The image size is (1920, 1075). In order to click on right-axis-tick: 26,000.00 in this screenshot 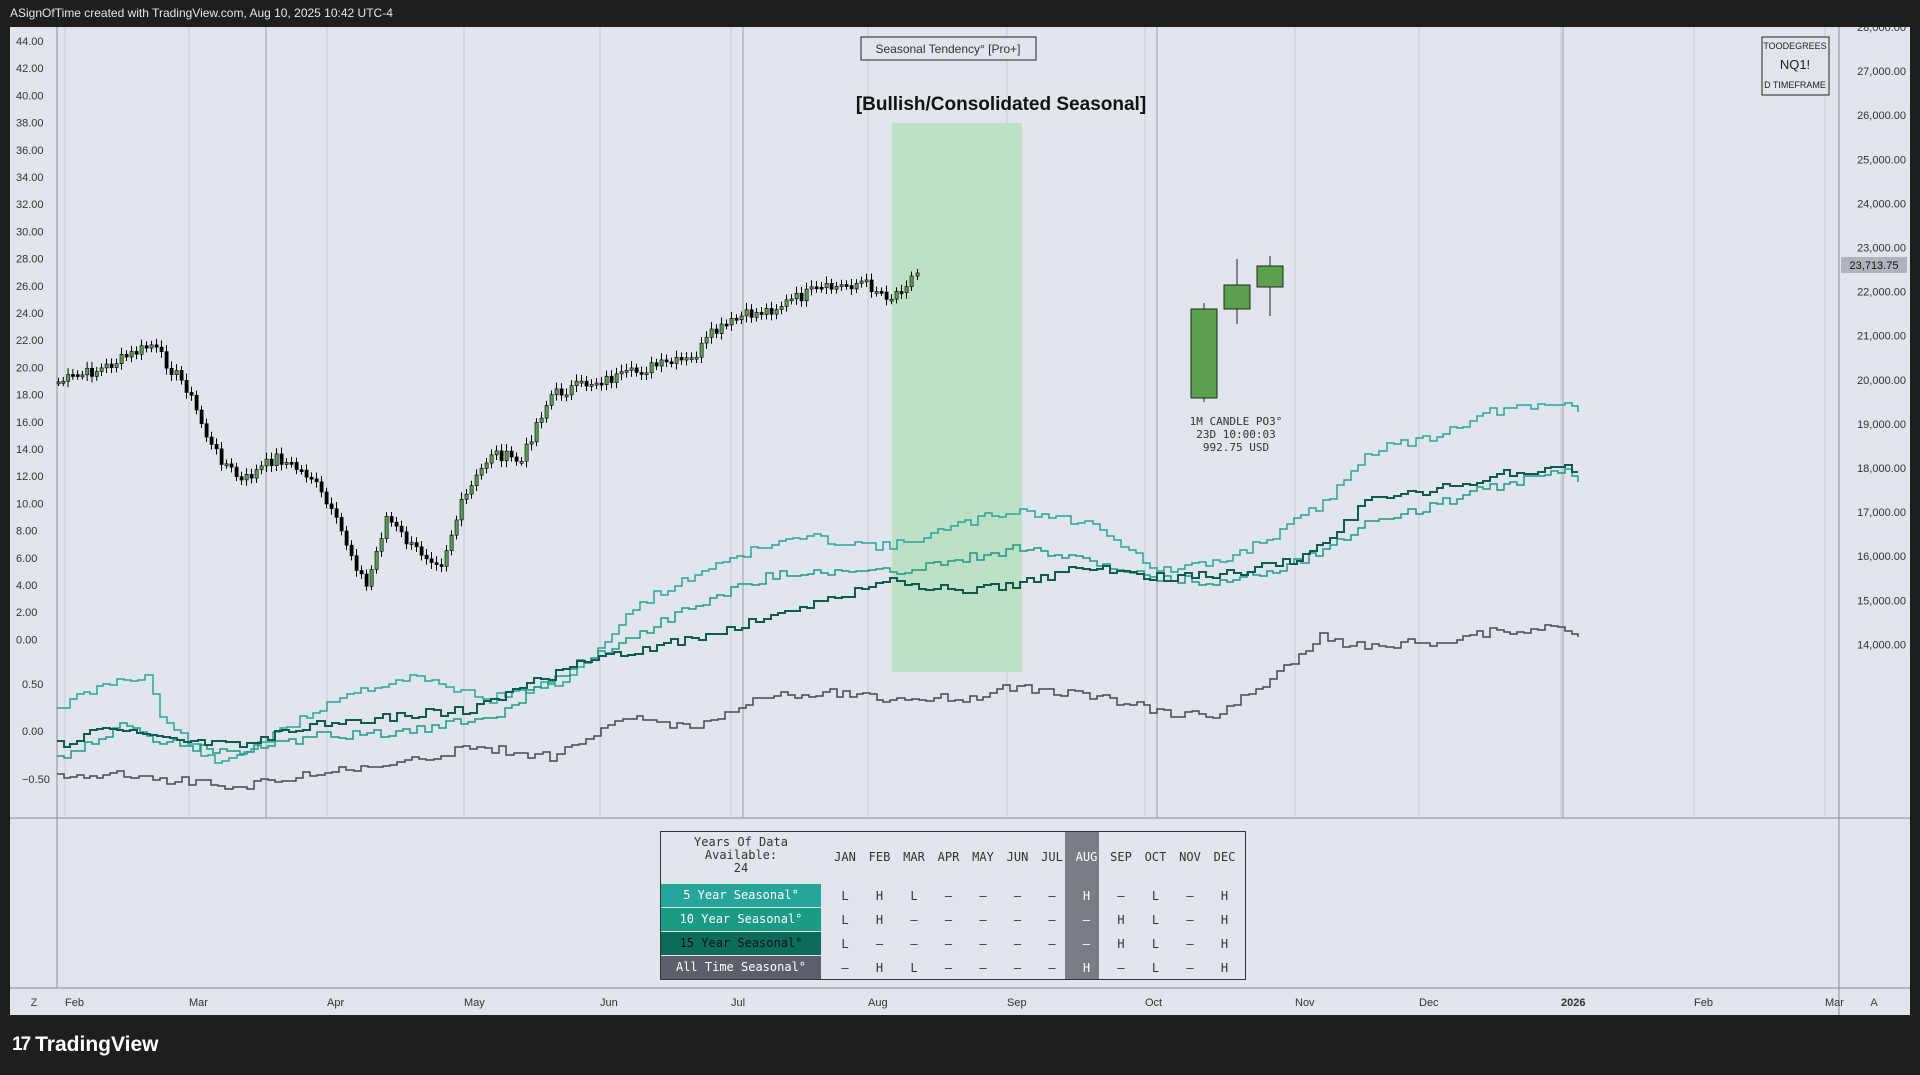, I will do `click(1881, 116)`.